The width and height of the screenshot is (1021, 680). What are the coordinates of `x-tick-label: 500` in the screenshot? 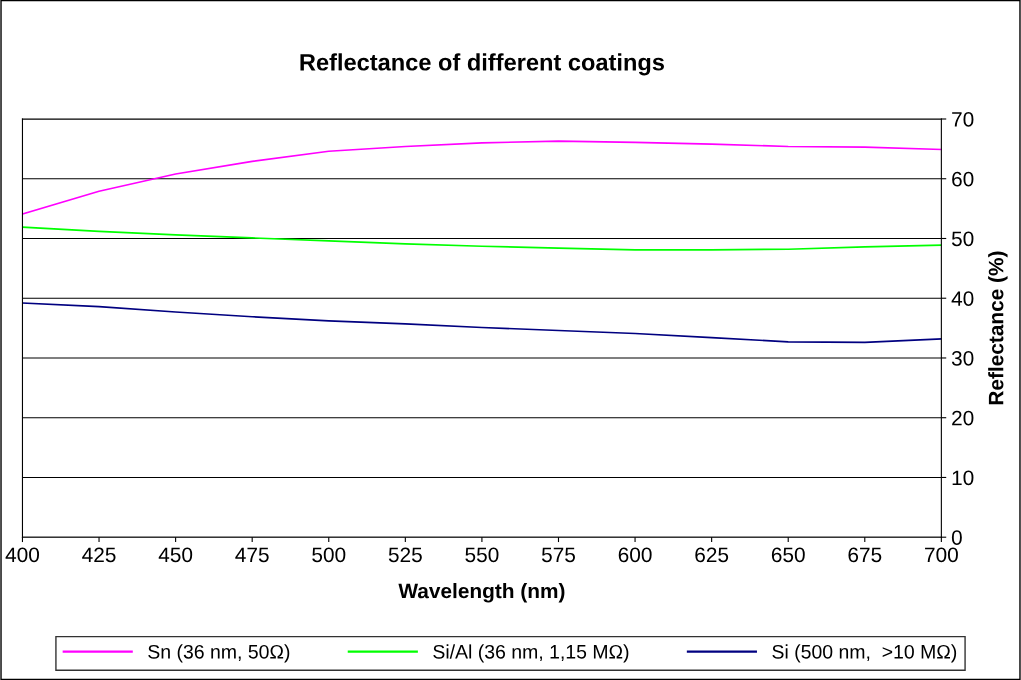 It's located at (329, 555).